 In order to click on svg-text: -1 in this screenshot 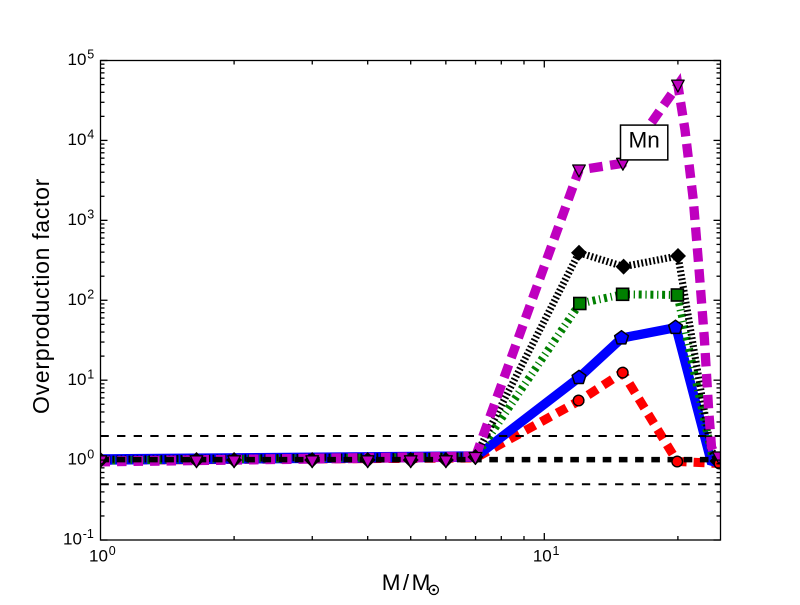, I will do `click(88, 534)`.